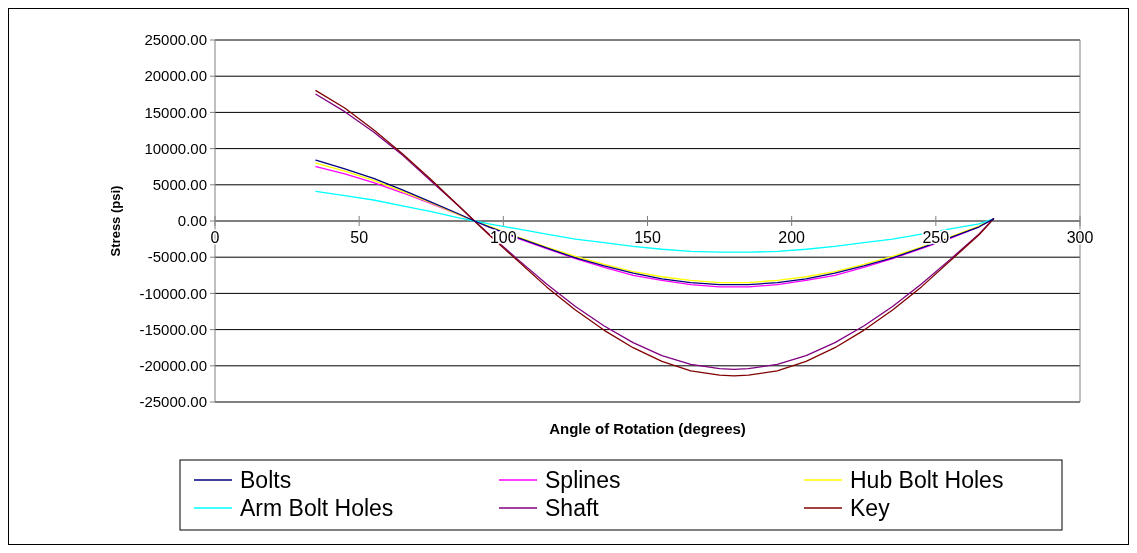  Describe the element at coordinates (927, 480) in the screenshot. I see `legend-label: Hub Bolt Holes` at that location.